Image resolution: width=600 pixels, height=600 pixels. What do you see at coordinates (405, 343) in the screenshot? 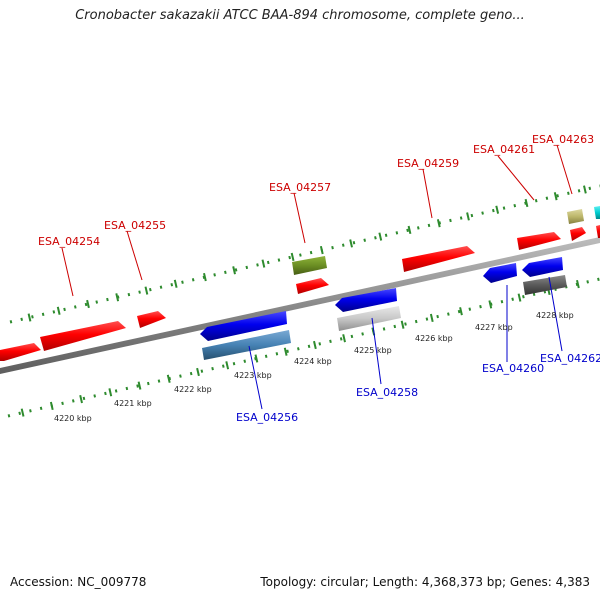
I see `reverse-leader-lines` at bounding box center [405, 343].